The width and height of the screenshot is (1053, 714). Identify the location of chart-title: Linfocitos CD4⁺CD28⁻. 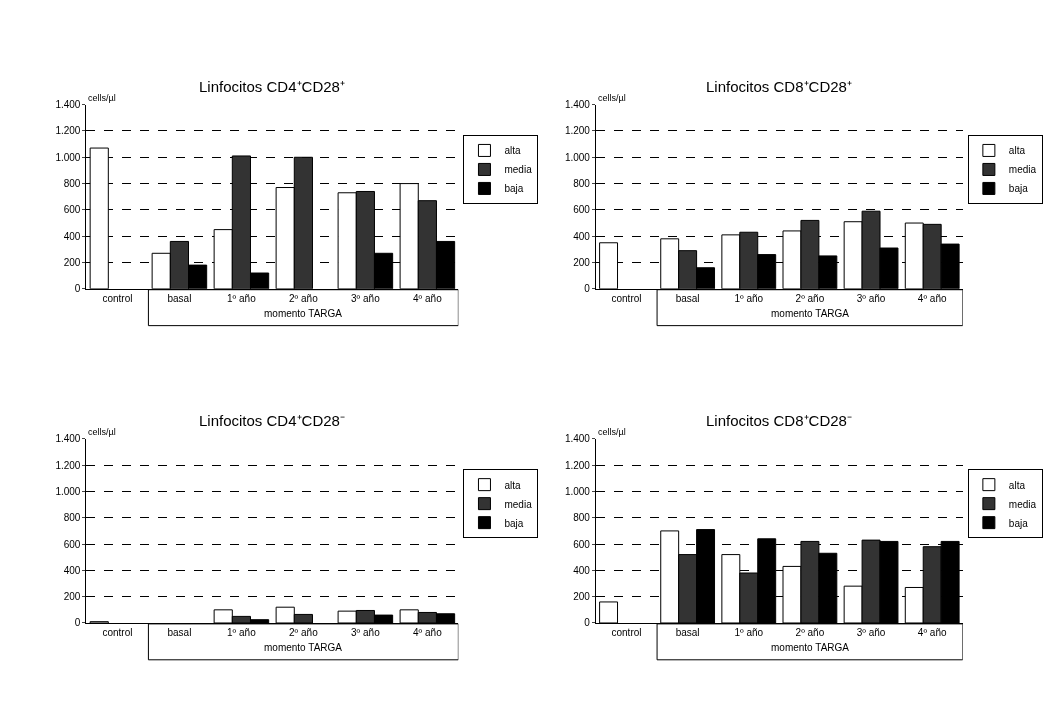
(272, 420).